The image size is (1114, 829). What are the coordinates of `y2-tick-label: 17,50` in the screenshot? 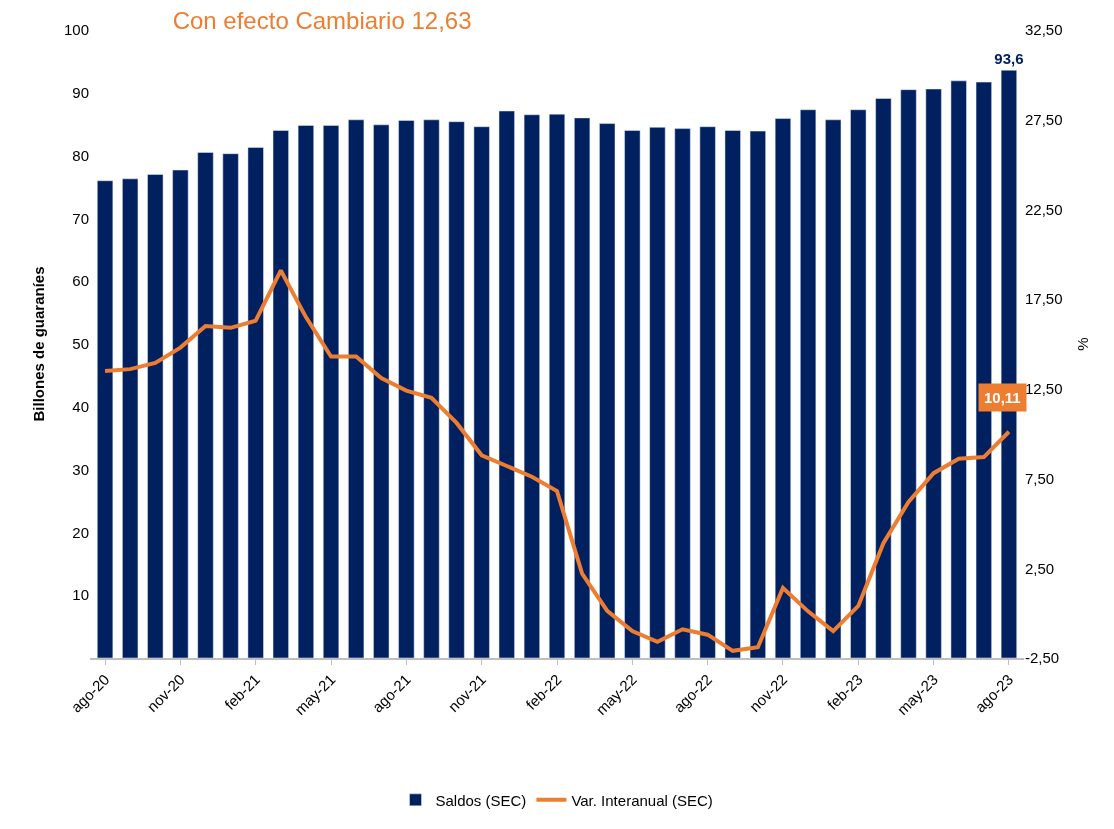 It's located at (1044, 299).